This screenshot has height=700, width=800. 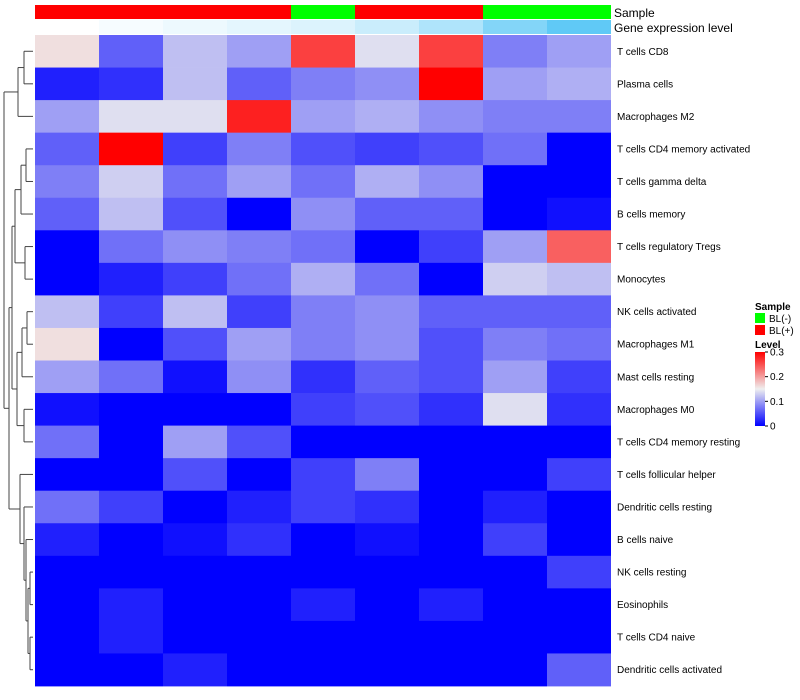 What do you see at coordinates (656, 117) in the screenshot?
I see `row-label: Macrophages M2` at bounding box center [656, 117].